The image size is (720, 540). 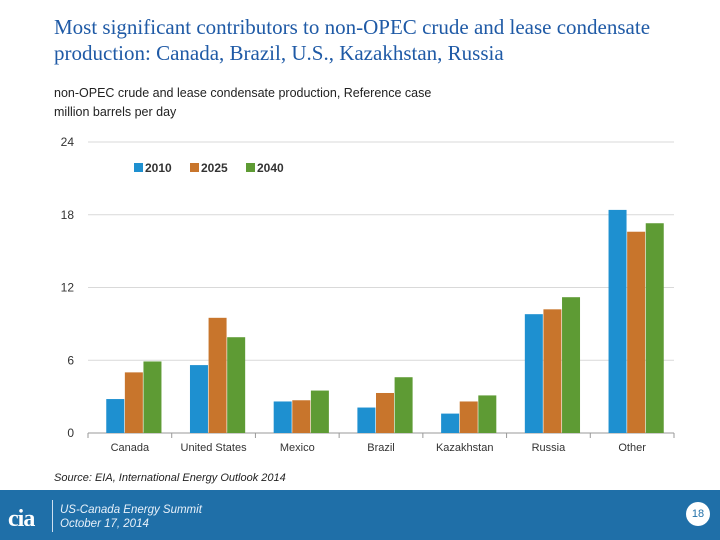 What do you see at coordinates (138, 167) in the screenshot?
I see `legend-swatch-2010` at bounding box center [138, 167].